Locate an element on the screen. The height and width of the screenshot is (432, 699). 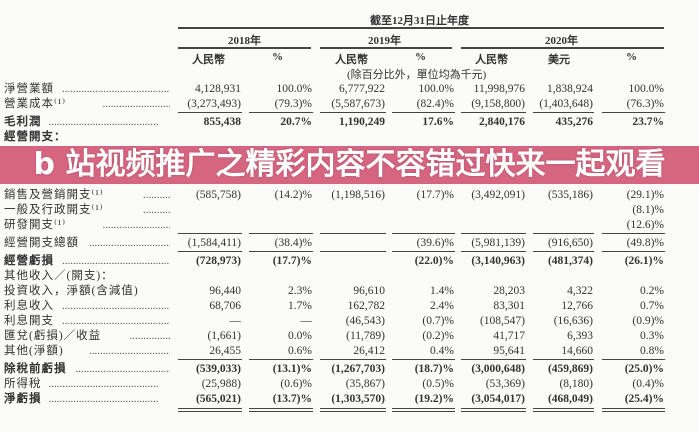
cell: (8,180) is located at coordinates (576, 384).